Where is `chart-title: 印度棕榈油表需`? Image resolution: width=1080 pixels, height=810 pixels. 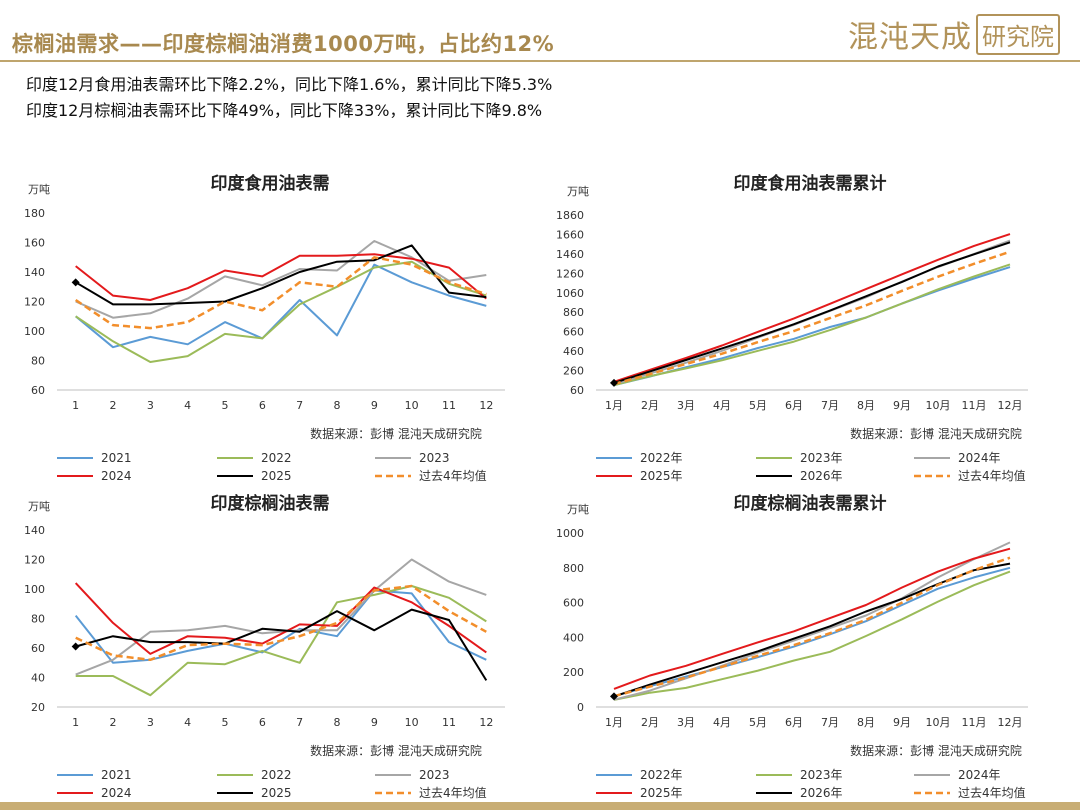 chart-title: 印度棕榈油表需 is located at coordinates (270, 503).